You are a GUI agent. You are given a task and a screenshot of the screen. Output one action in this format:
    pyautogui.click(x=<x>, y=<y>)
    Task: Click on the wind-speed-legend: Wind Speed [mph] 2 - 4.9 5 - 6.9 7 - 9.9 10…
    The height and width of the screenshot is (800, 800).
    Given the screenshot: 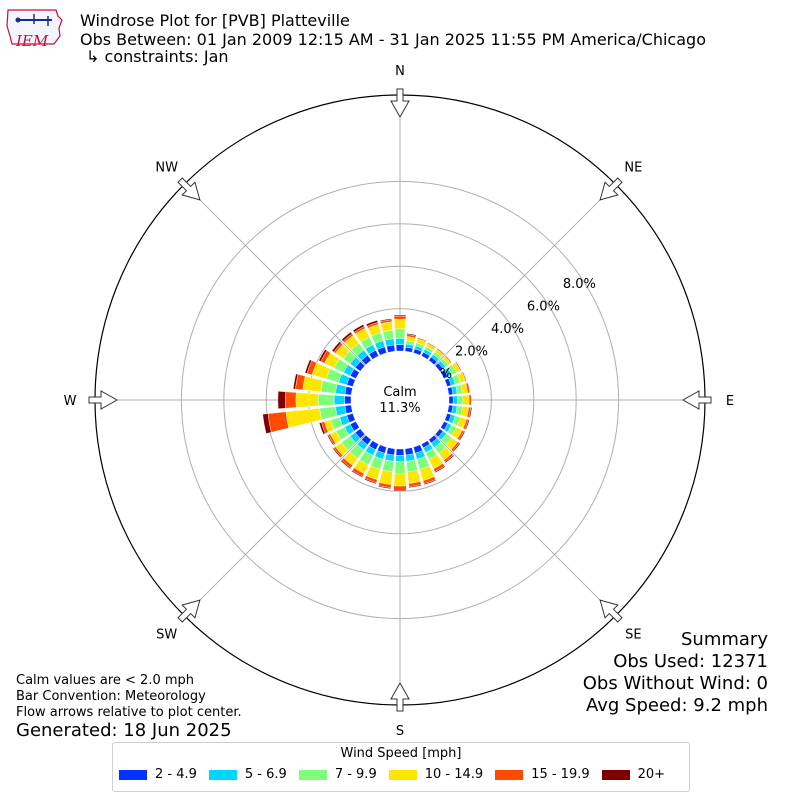 What is the action you would take?
    pyautogui.click(x=401, y=767)
    